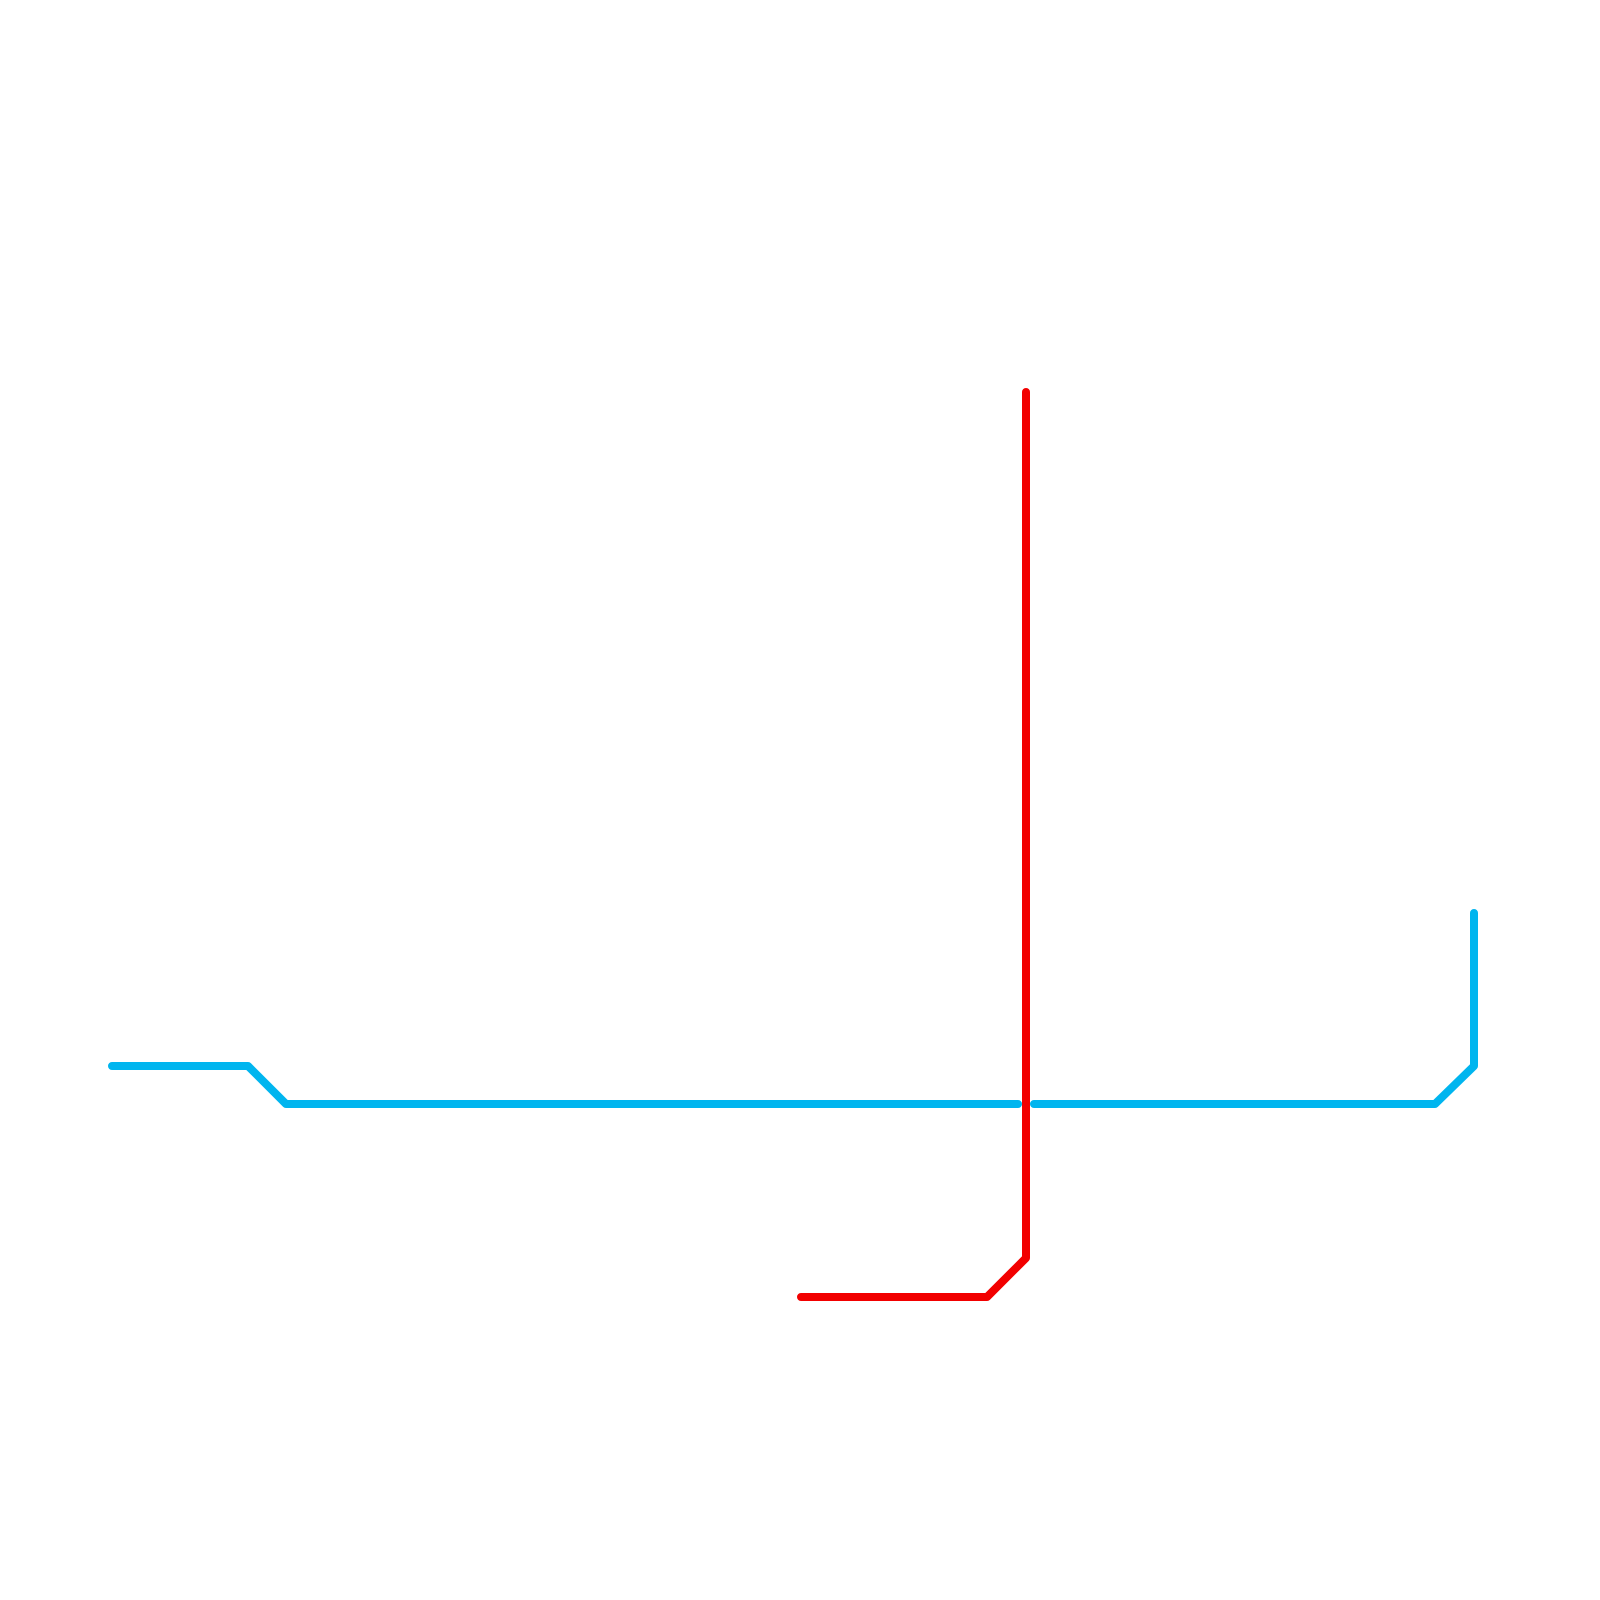  I want to click on blue-line-east-segment, so click(1254, 1008).